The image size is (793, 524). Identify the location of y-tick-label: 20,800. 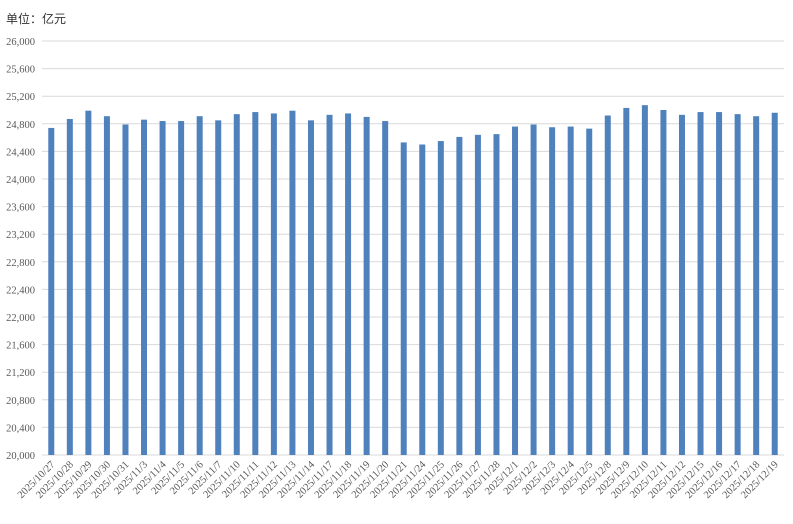
(20, 401).